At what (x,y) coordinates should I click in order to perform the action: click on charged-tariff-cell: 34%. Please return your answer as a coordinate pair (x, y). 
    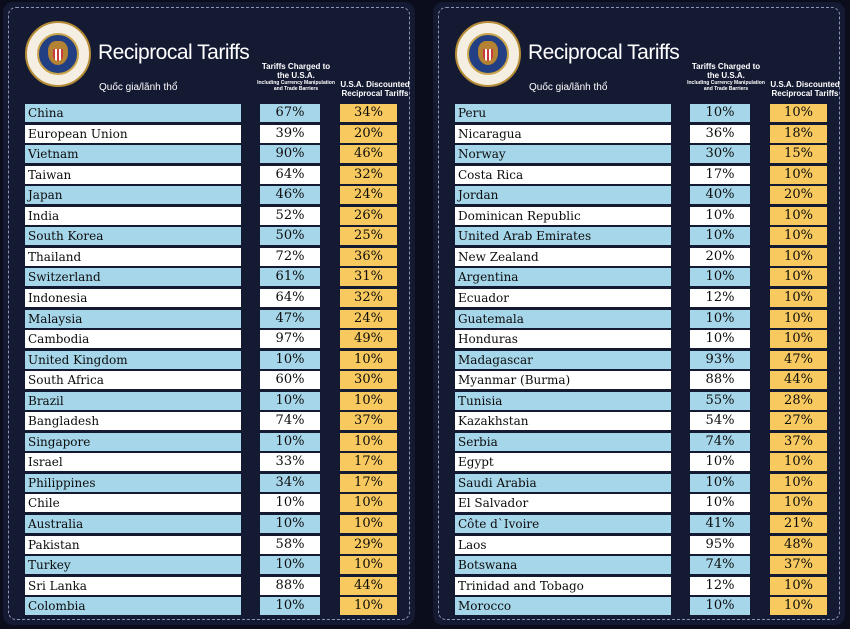
    Looking at the image, I should click on (290, 482).